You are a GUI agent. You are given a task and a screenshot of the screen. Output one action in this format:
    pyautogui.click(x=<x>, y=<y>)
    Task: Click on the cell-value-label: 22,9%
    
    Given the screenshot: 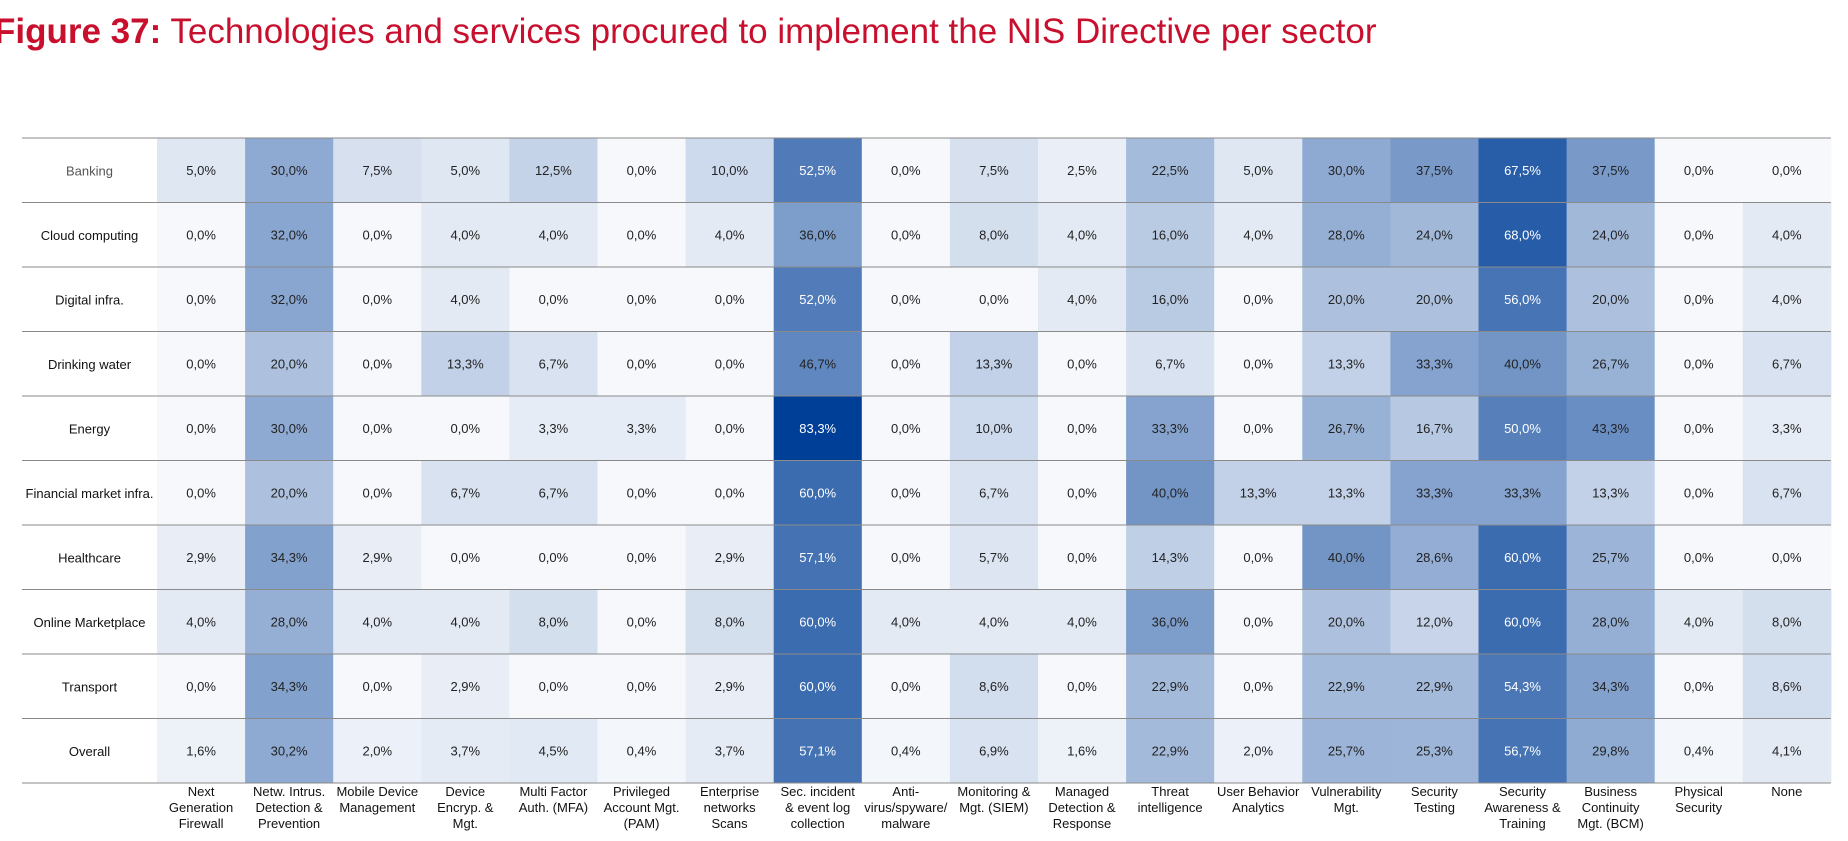 What is the action you would take?
    pyautogui.click(x=1170, y=686)
    